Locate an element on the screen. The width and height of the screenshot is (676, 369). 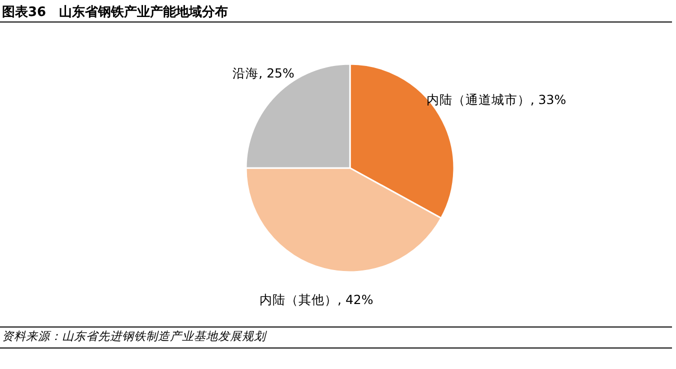
text: 资料来源：山东省先进钢铁制造产业基地发展规划 is located at coordinates (134, 336).